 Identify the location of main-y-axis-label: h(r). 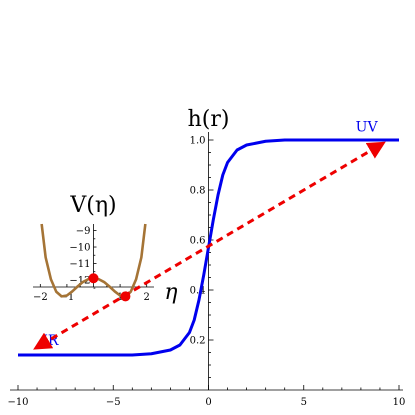
(209, 119).